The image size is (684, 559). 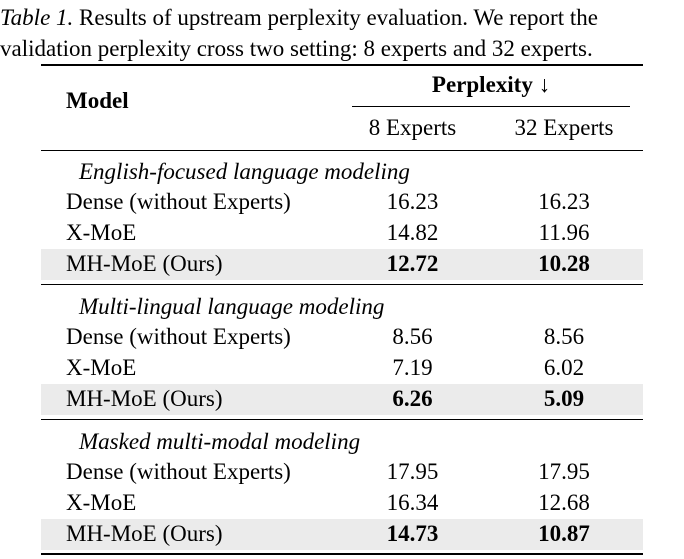 What do you see at coordinates (564, 201) in the screenshot?
I see `table-cell-32: 16.23` at bounding box center [564, 201].